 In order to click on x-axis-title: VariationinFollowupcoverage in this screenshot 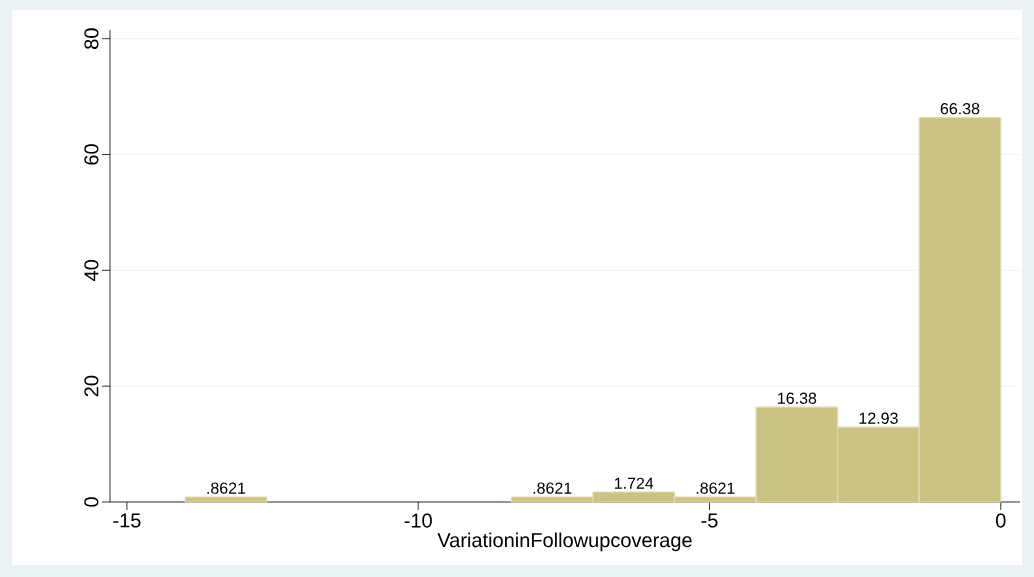, I will do `click(564, 542)`.